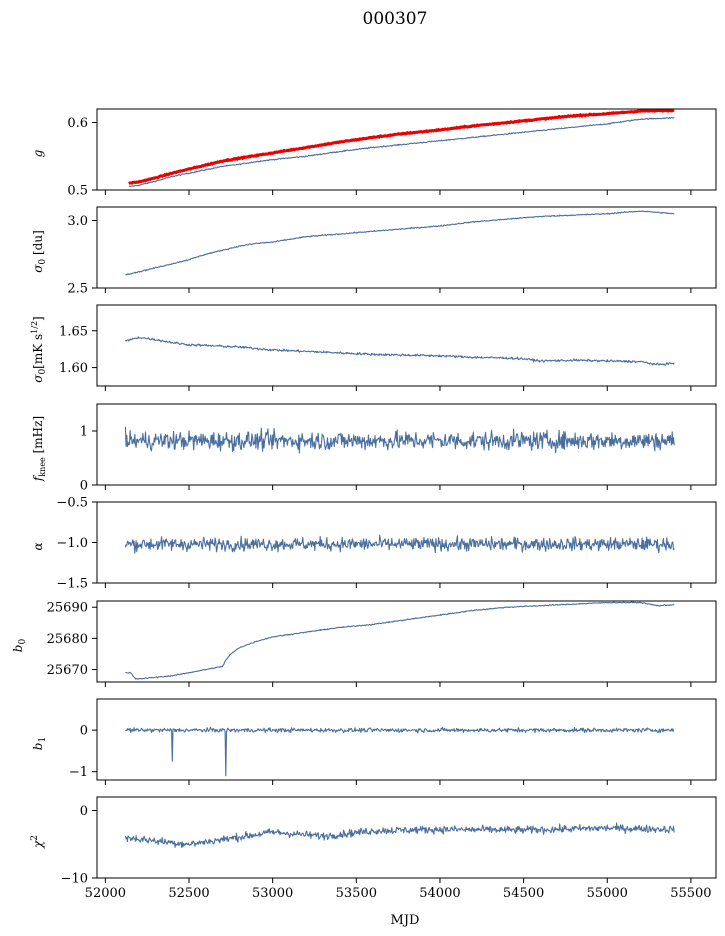  What do you see at coordinates (607, 893) in the screenshot?
I see `x-tick-label-7: 55000` at bounding box center [607, 893].